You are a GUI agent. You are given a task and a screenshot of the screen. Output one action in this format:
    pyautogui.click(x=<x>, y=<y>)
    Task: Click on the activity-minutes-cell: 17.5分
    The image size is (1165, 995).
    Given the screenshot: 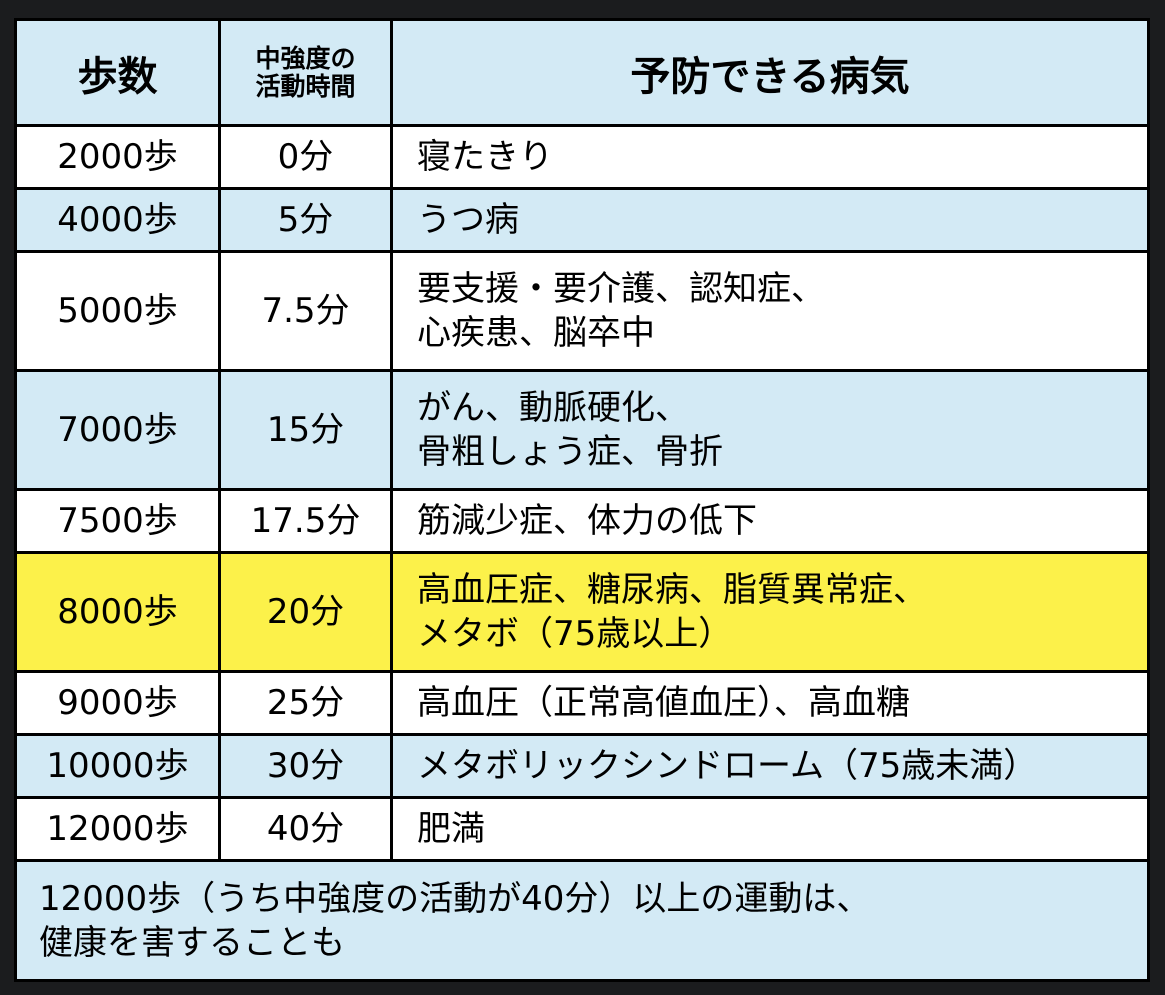 What is the action you would take?
    pyautogui.click(x=305, y=521)
    